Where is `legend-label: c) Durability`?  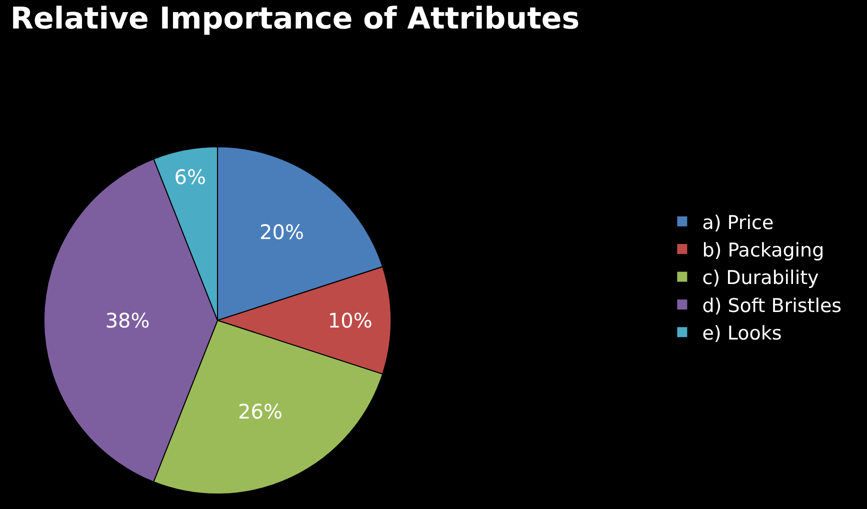
legend-label: c) Durability is located at coordinates (760, 278).